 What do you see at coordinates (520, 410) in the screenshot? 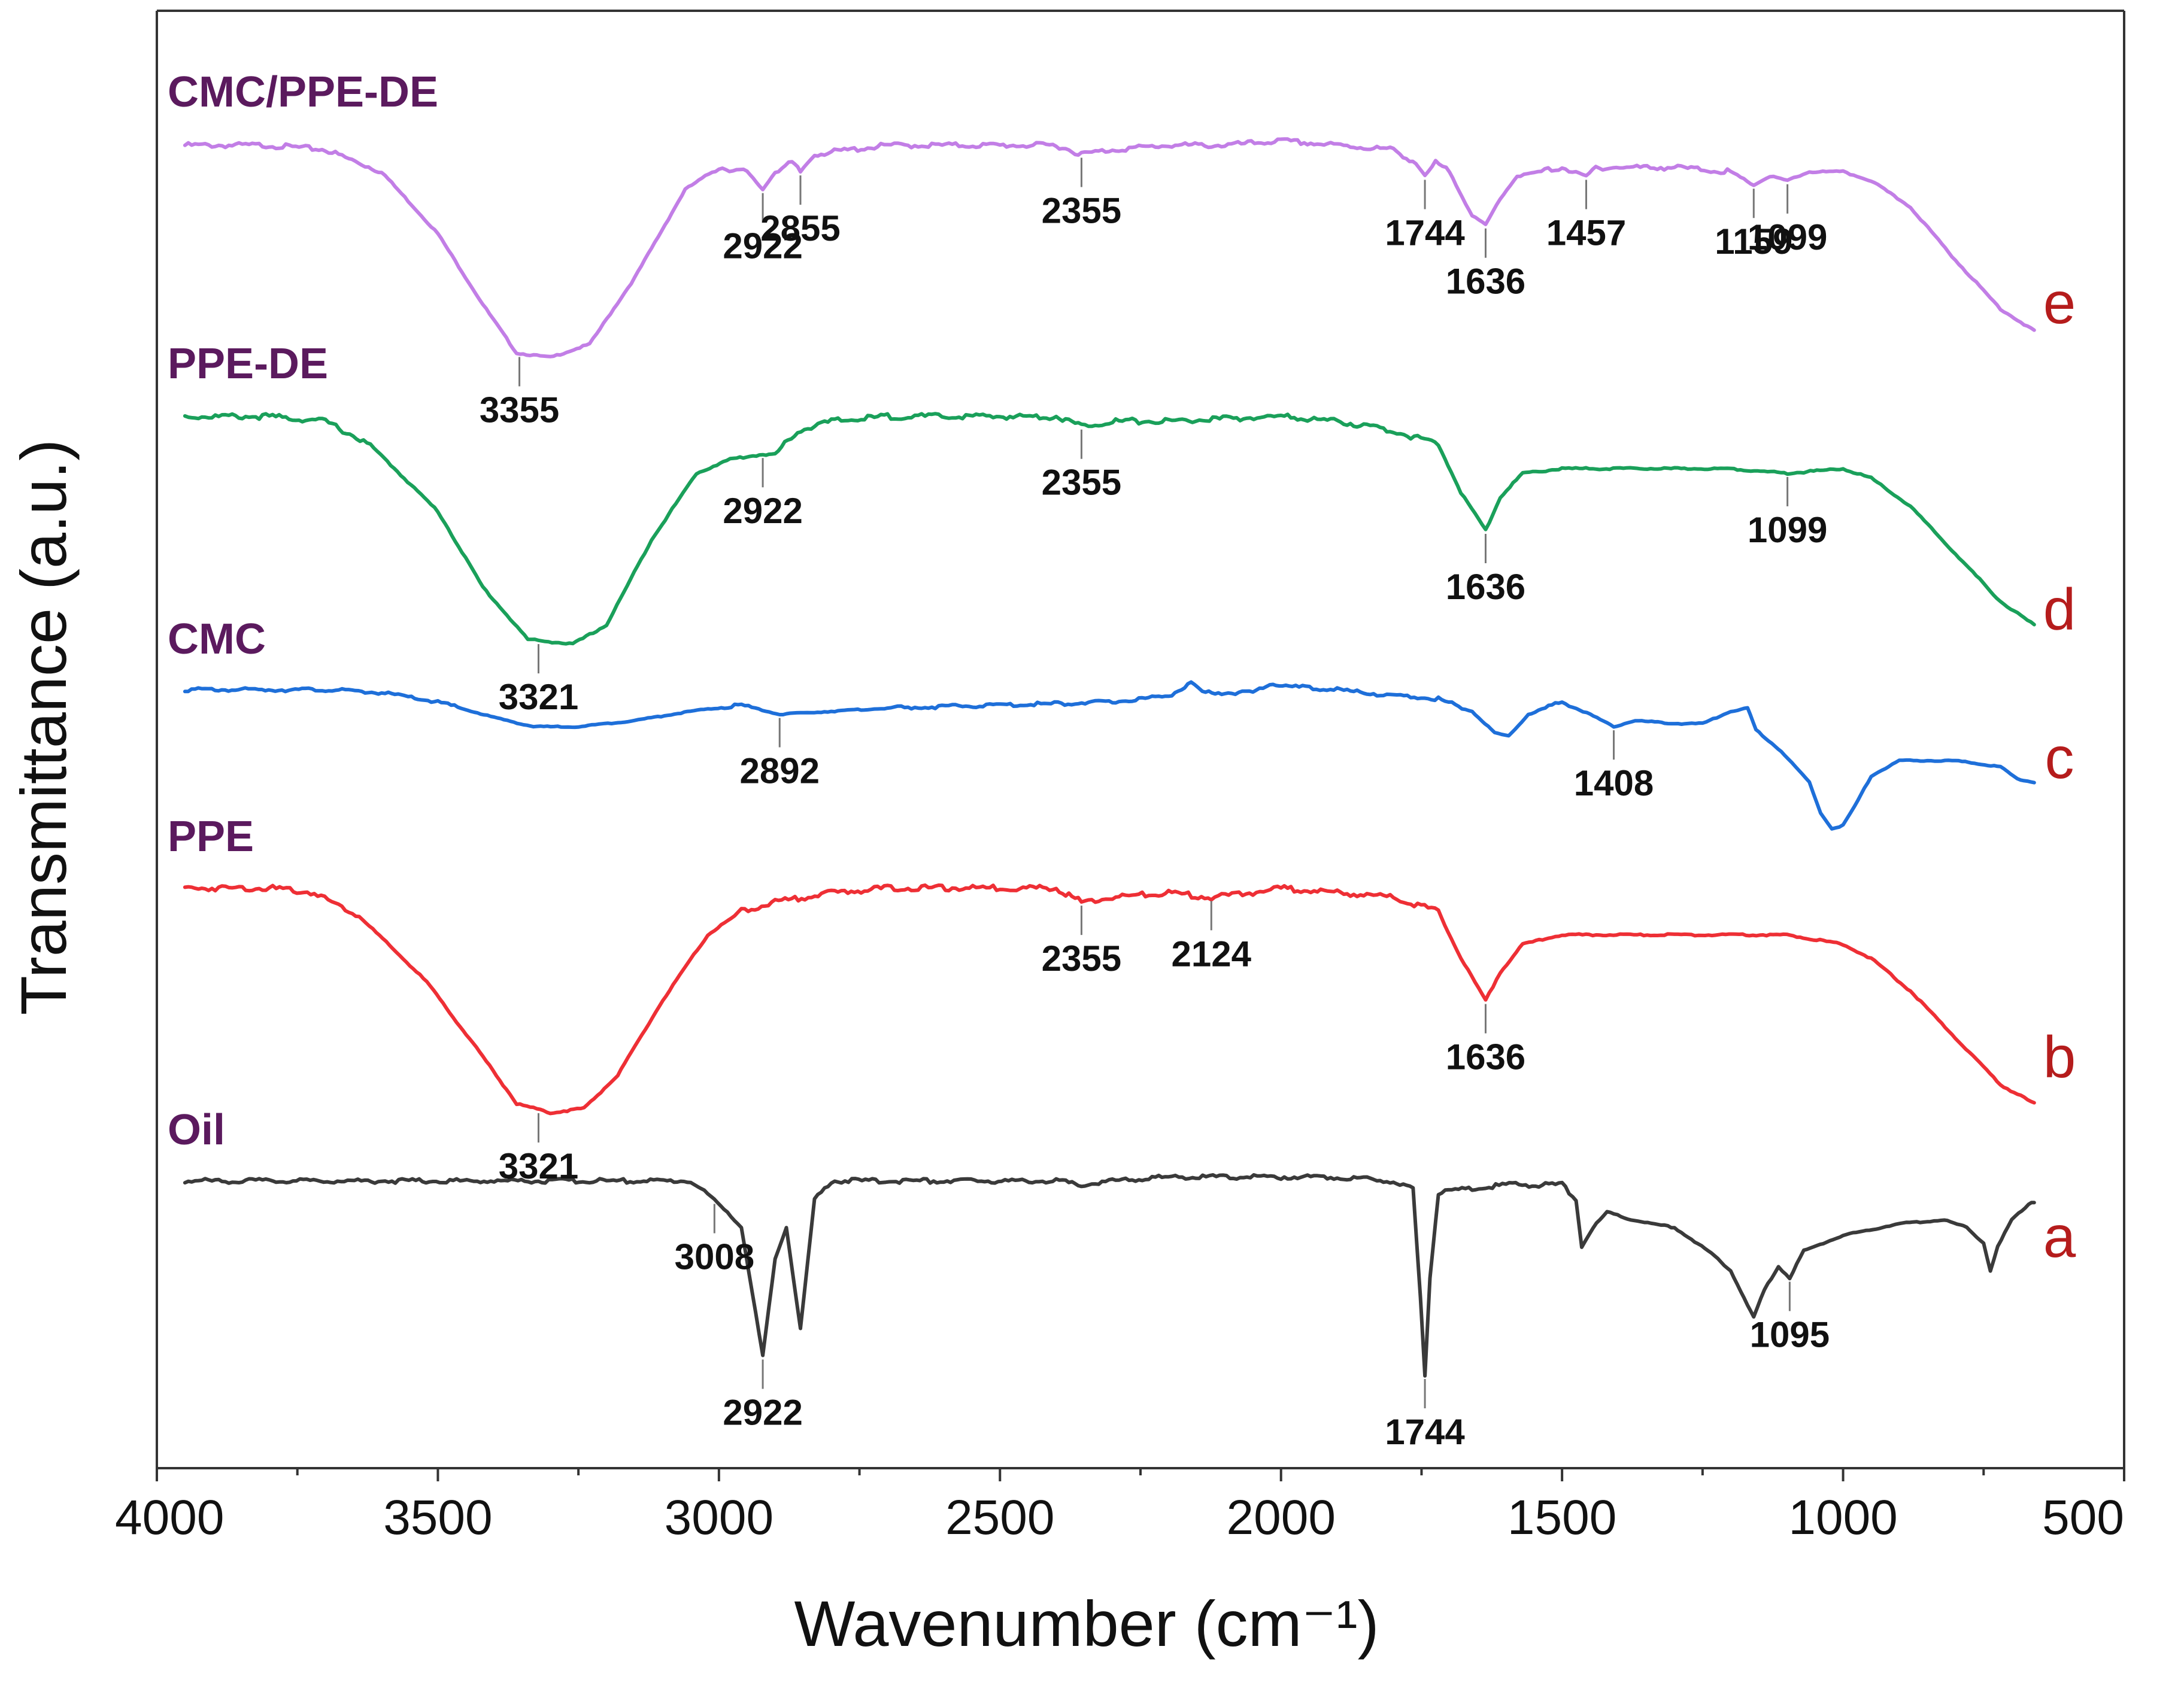
I see `annotation-label: 3355` at bounding box center [520, 410].